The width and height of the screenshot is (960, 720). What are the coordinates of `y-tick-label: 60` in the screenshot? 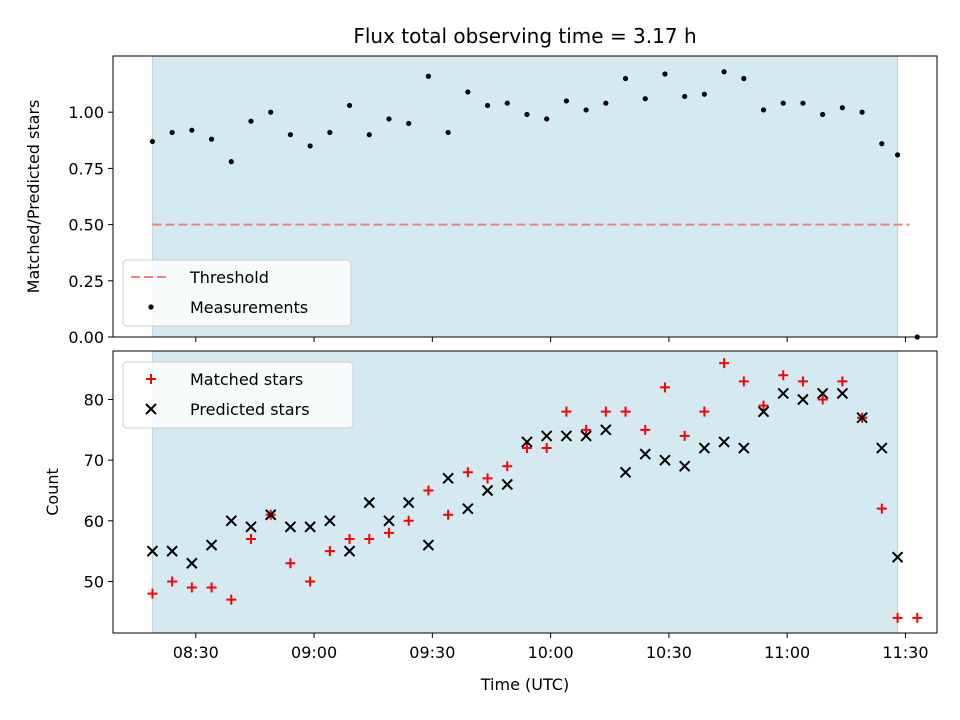 It's located at (94, 521).